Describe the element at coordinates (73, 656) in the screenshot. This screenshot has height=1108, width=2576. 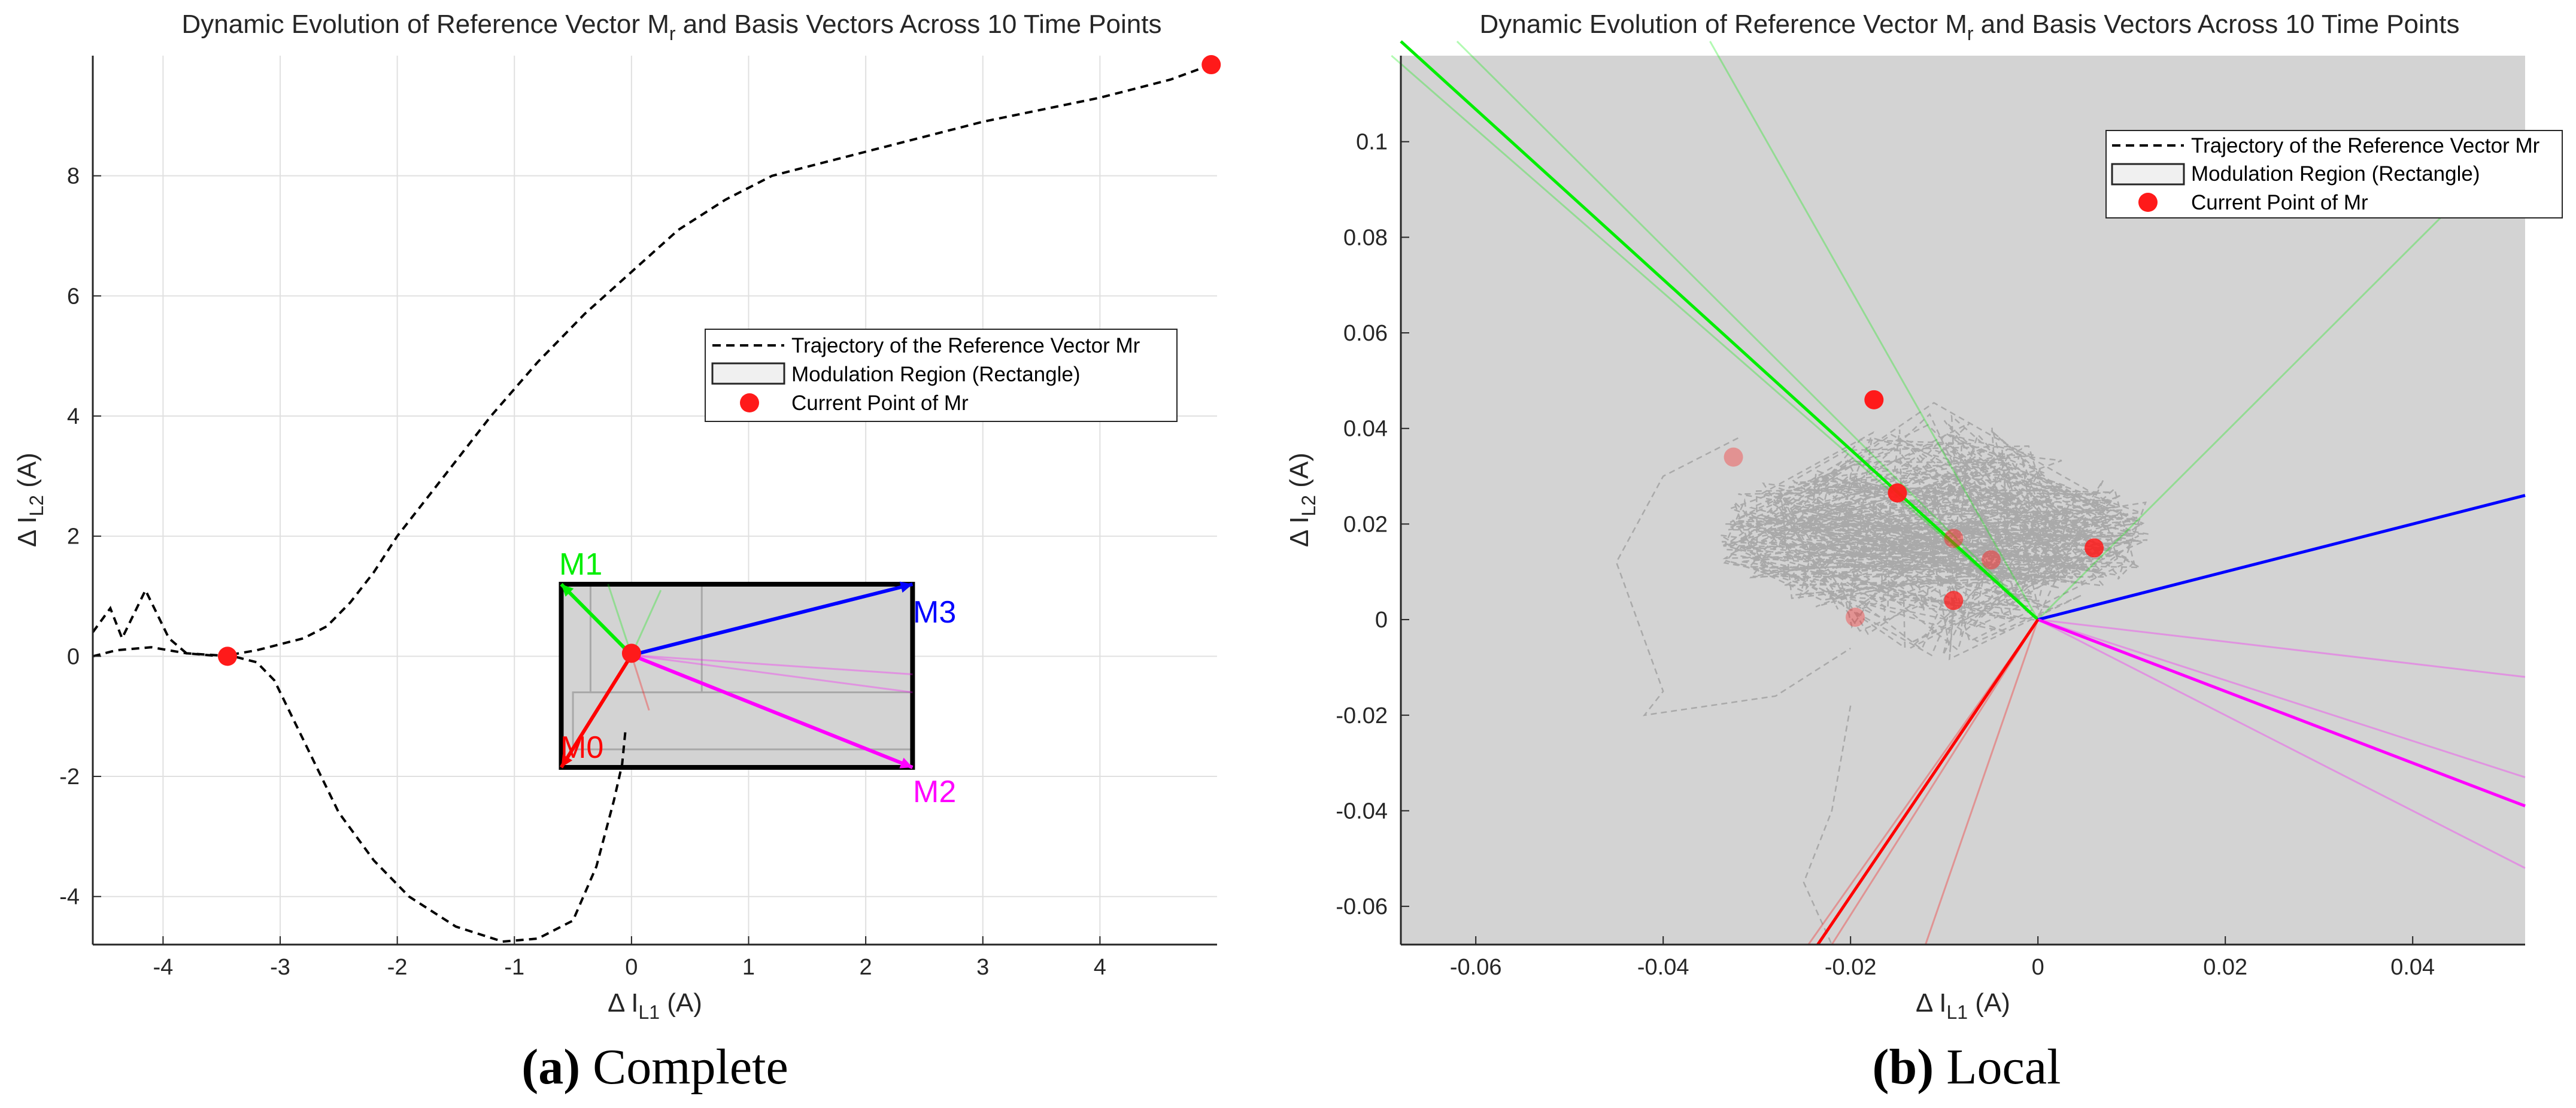
I see `y-tick-label-2: 0` at that location.